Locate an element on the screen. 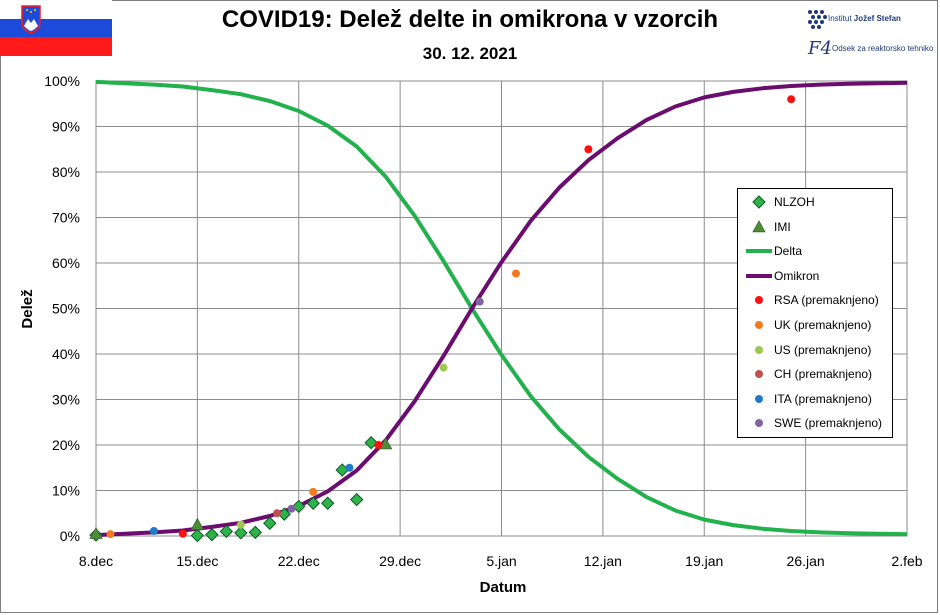 The height and width of the screenshot is (615, 940). y-tick-label: 70% is located at coordinates (66, 218).